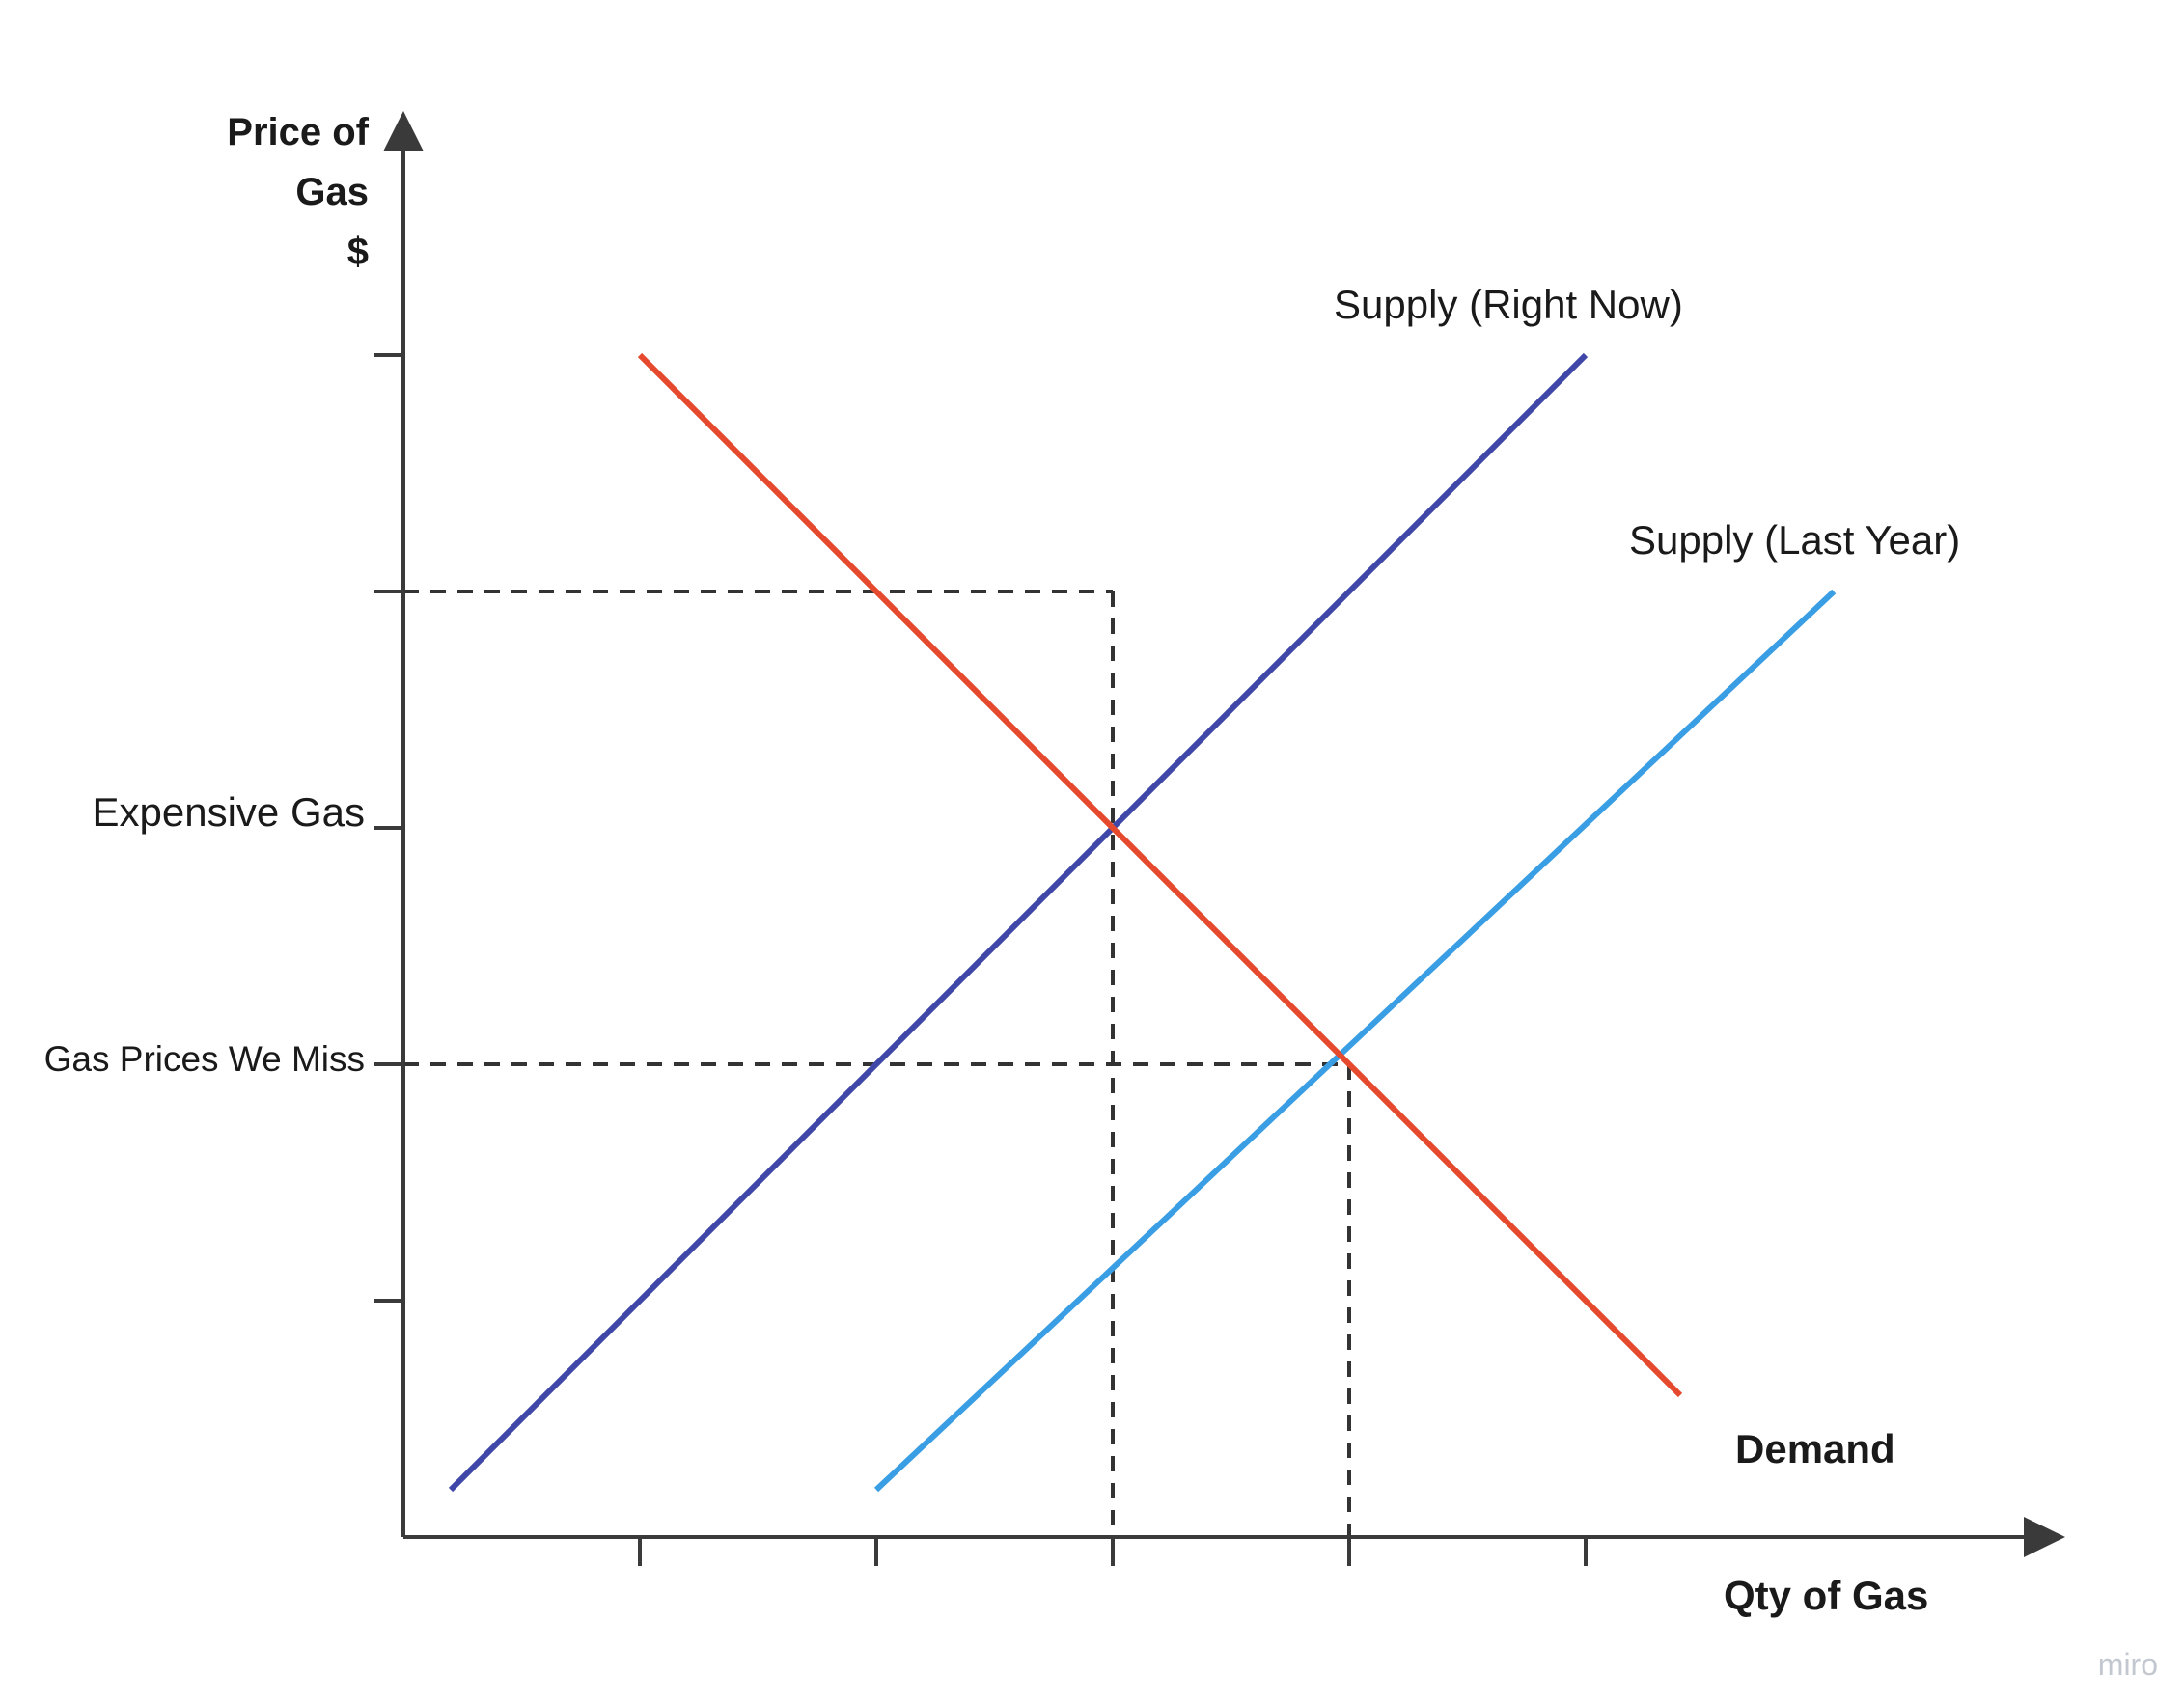 The image size is (2184, 1704). I want to click on y-axis-label-line-2: Gas, so click(332, 192).